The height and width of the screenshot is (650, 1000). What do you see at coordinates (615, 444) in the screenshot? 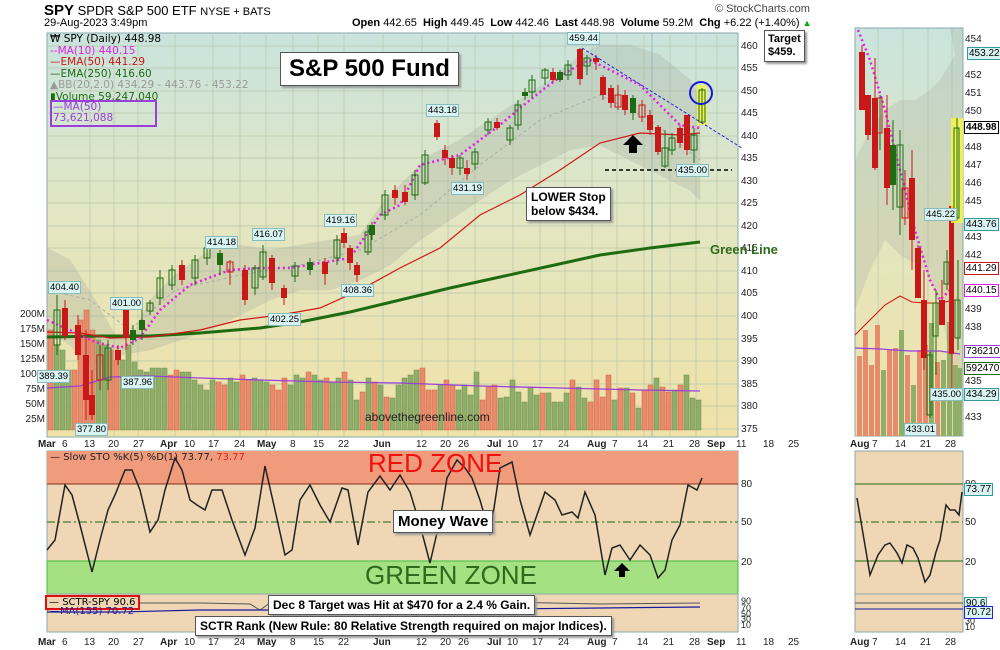
I see `svg-text: 7` at bounding box center [615, 444].